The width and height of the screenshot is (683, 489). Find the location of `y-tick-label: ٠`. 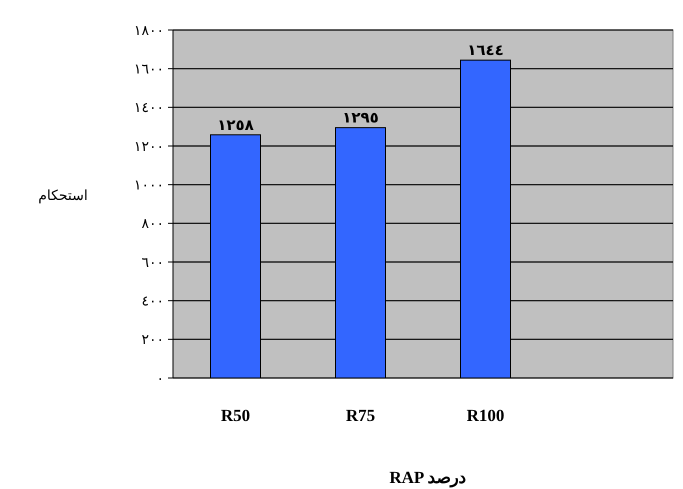

y-tick-label: ٠ is located at coordinates (160, 378).